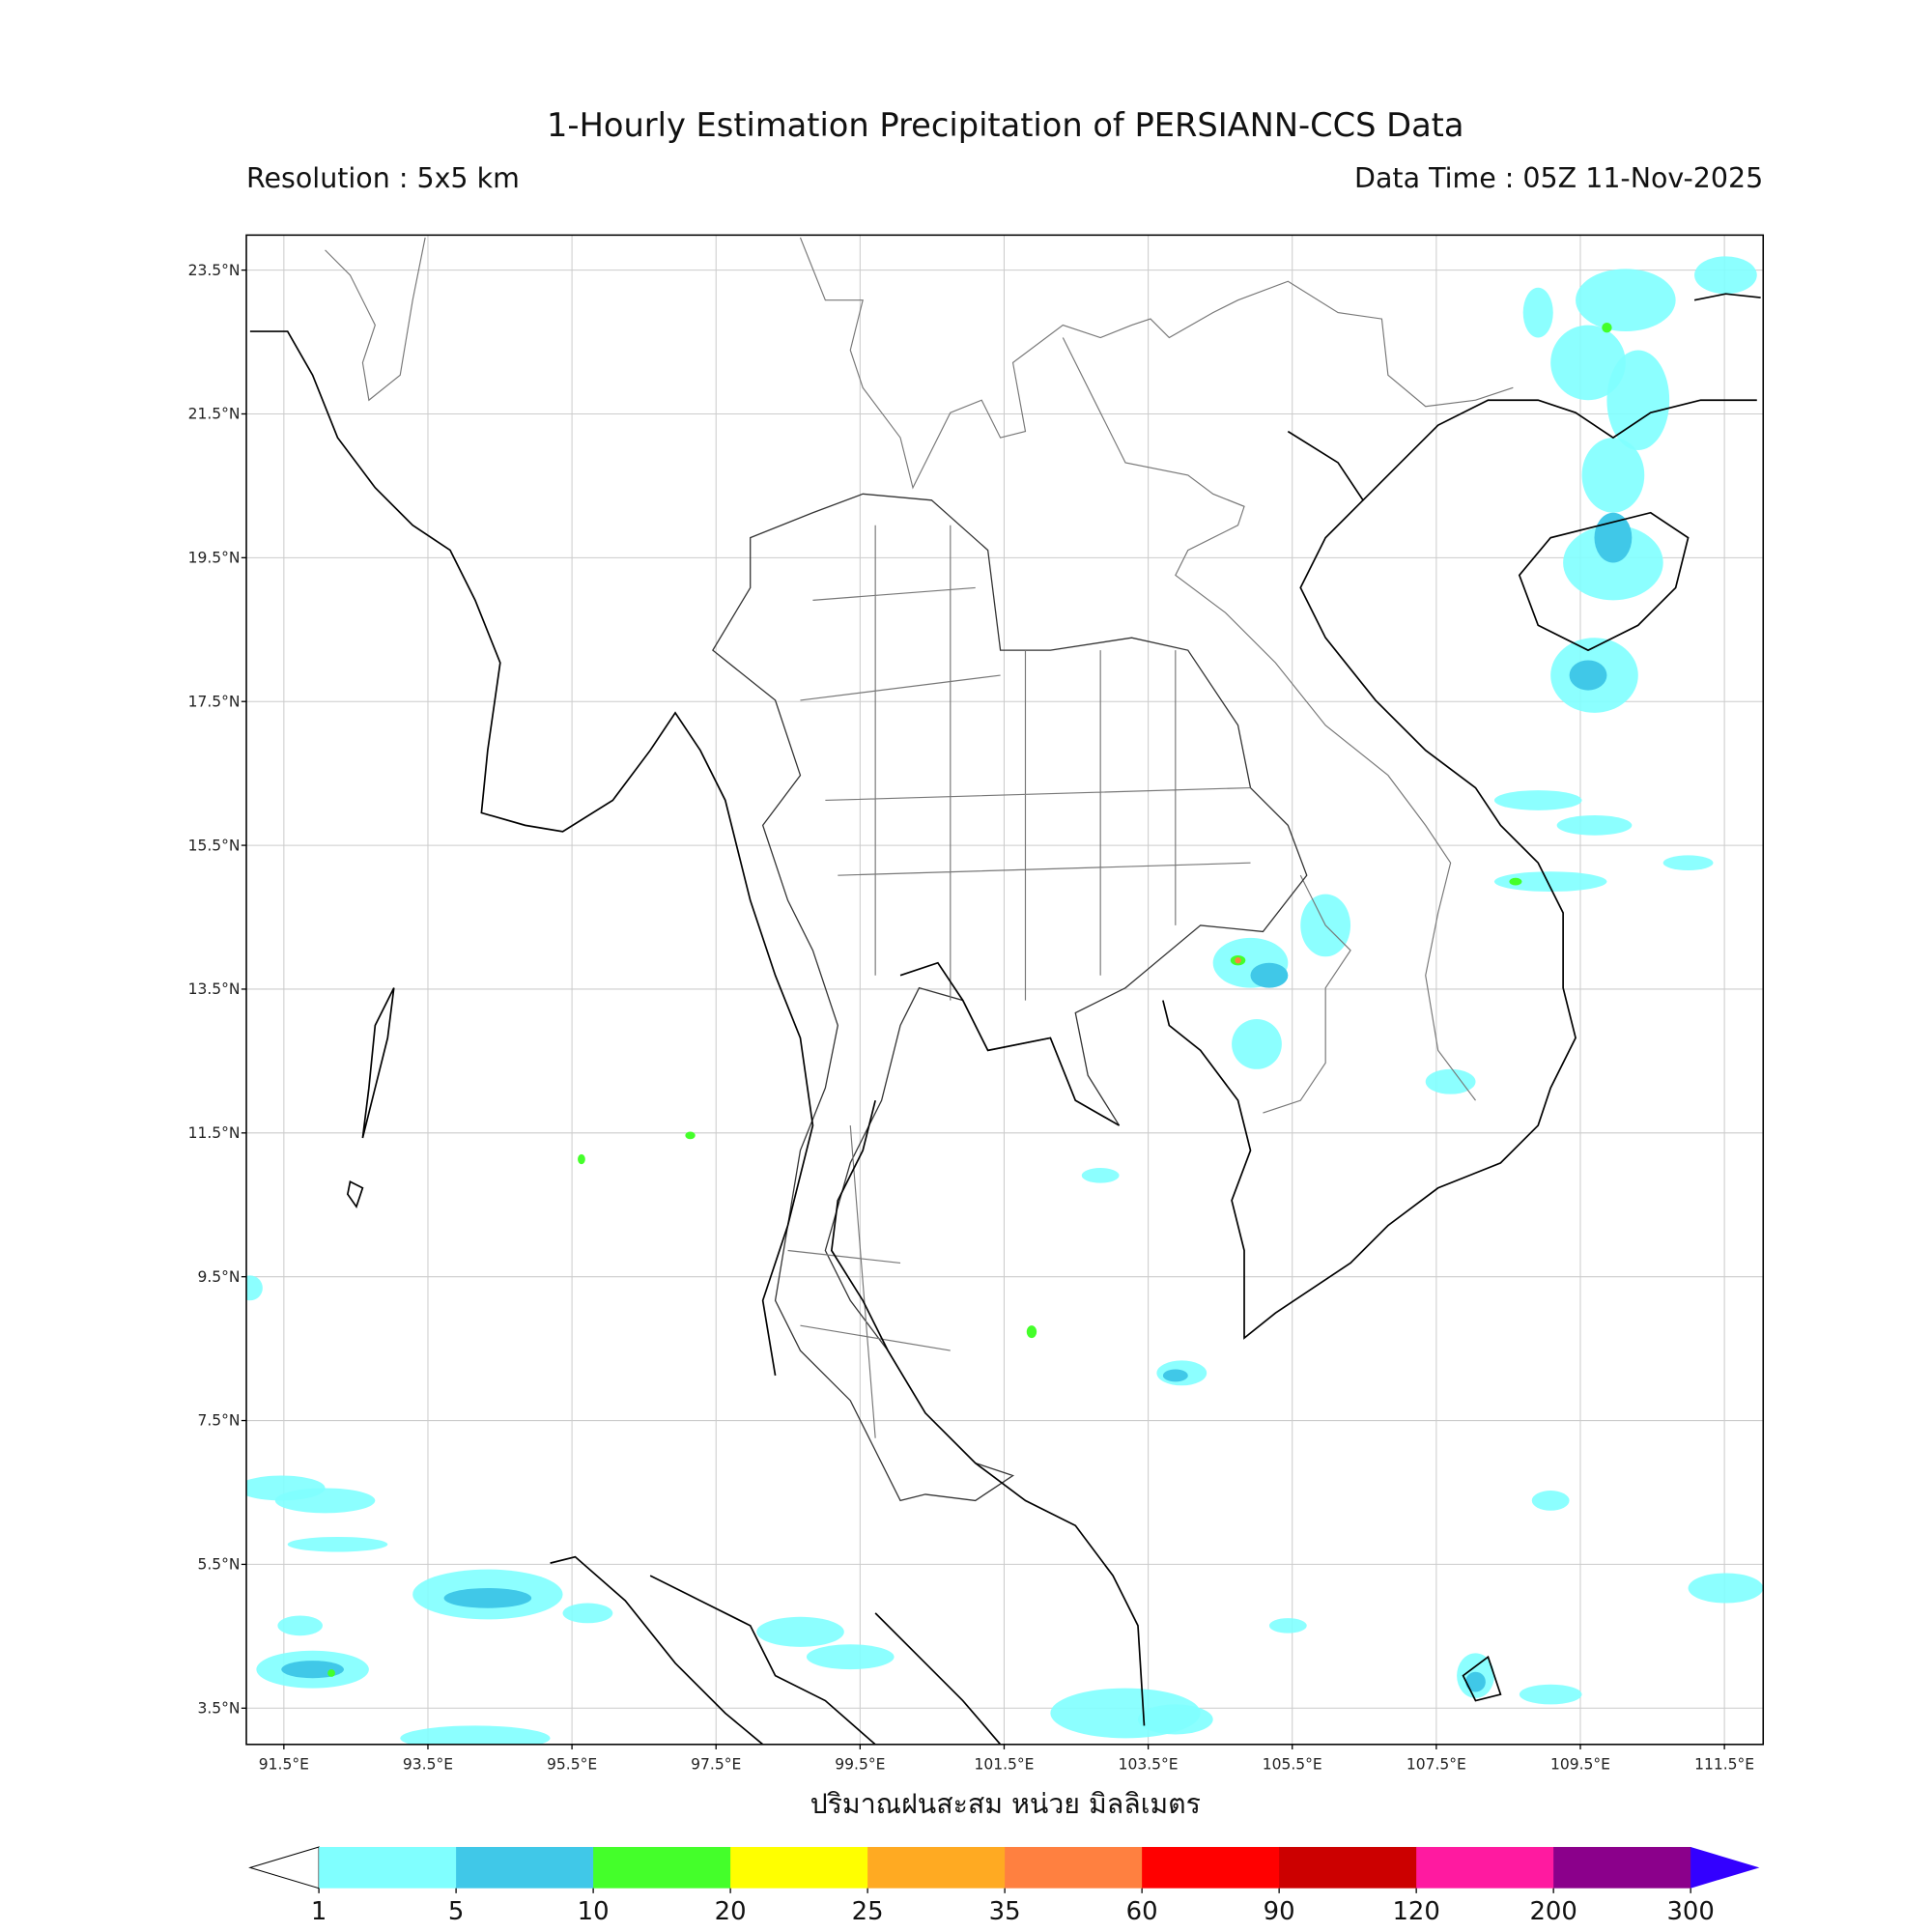  What do you see at coordinates (214, 701) in the screenshot?
I see `lat-label: 17.5°N` at bounding box center [214, 701].